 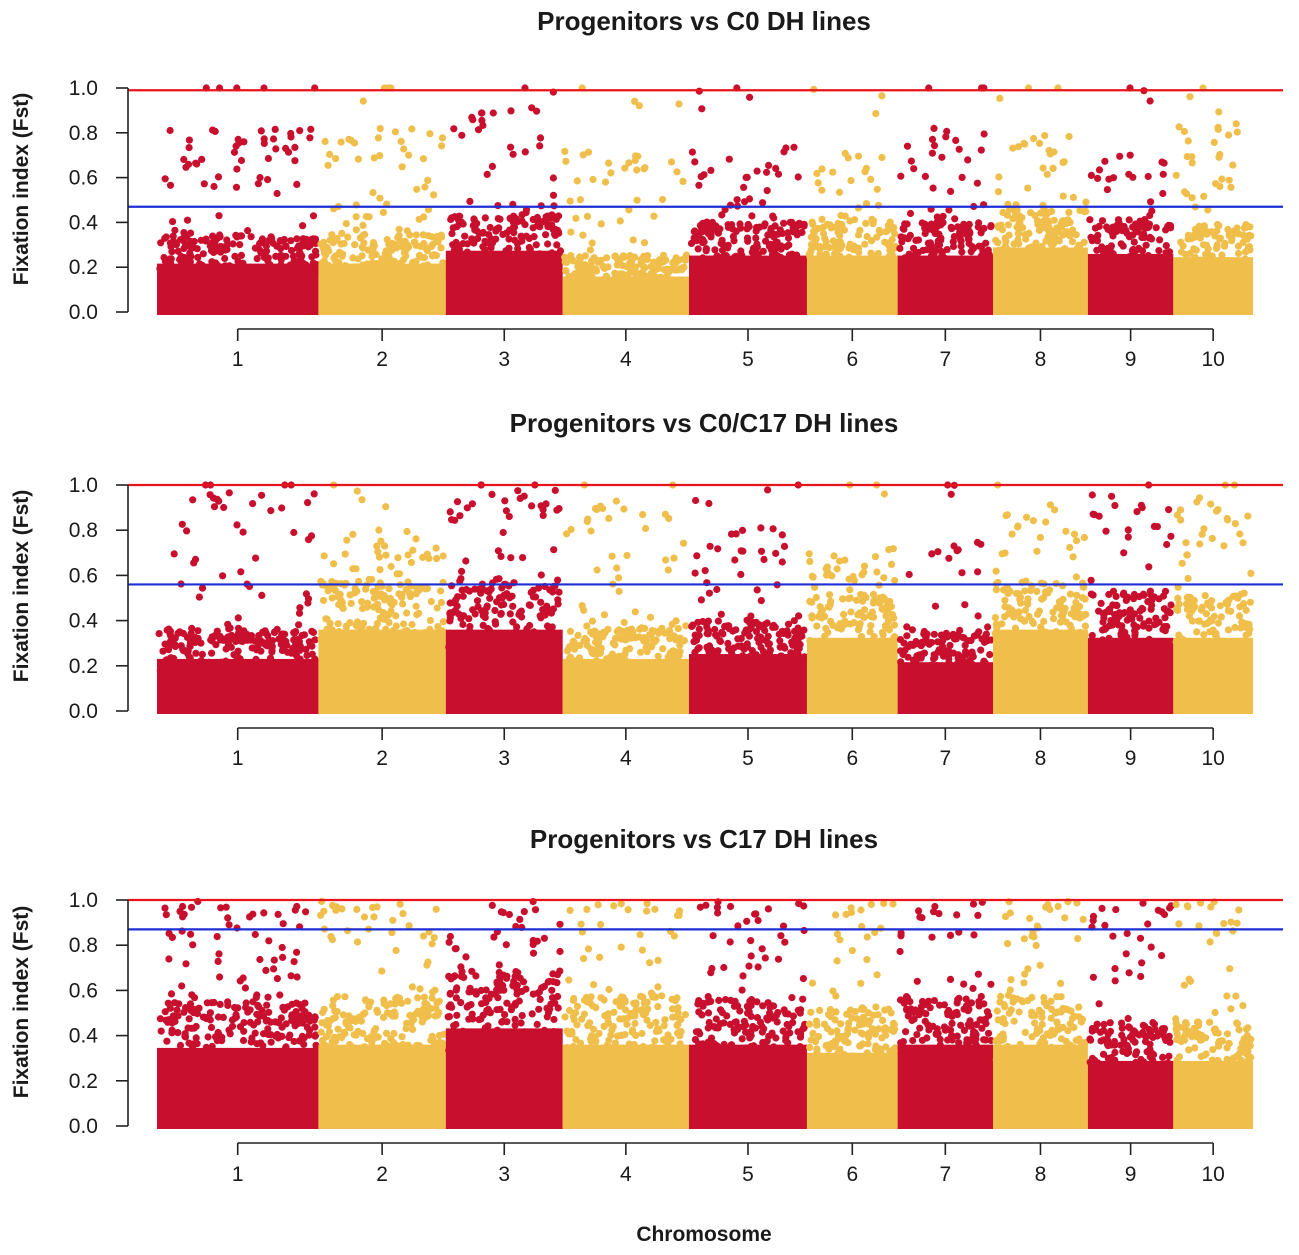 I want to click on chromosome-1-points, so click(x=238, y=199).